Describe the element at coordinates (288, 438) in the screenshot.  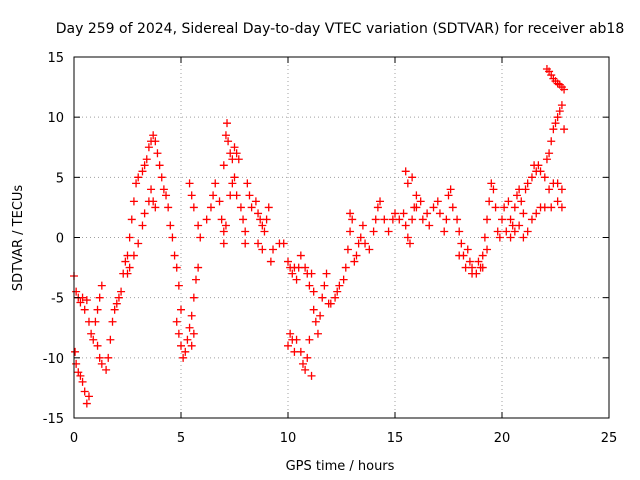
I see `x-tick-label: 10` at that location.